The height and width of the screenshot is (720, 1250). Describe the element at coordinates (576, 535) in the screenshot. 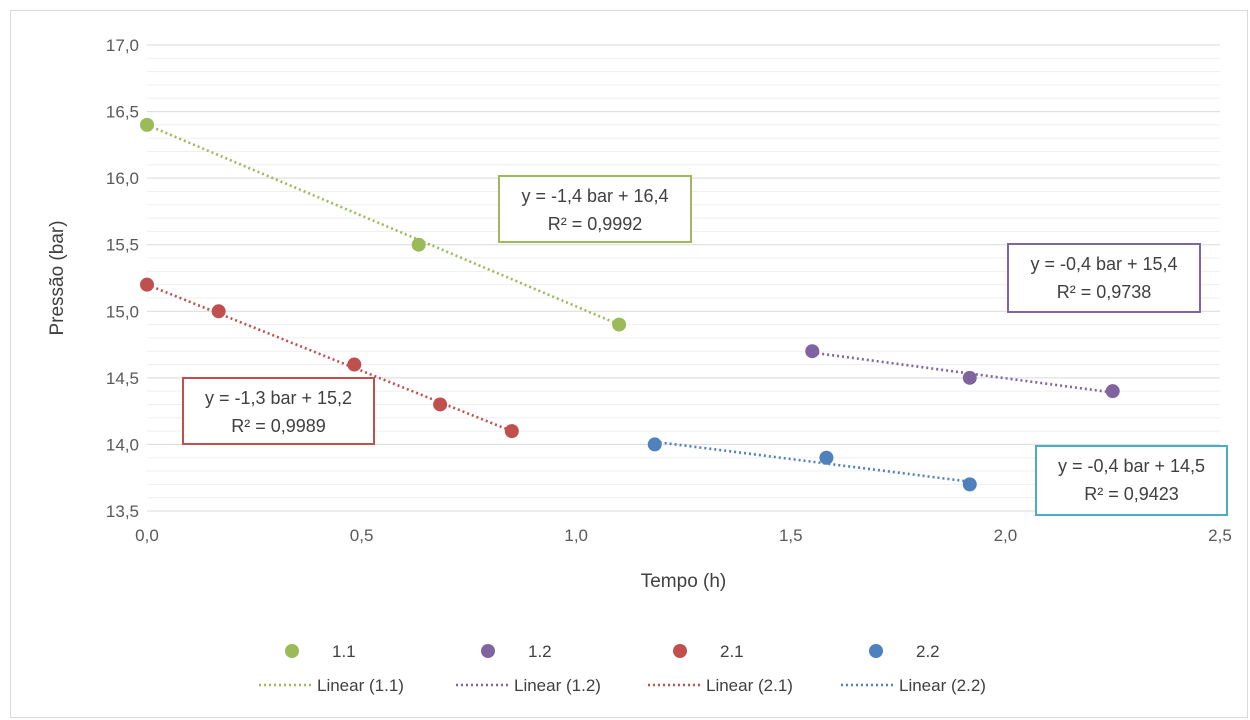

I see `x-tick-label: 1,0` at that location.